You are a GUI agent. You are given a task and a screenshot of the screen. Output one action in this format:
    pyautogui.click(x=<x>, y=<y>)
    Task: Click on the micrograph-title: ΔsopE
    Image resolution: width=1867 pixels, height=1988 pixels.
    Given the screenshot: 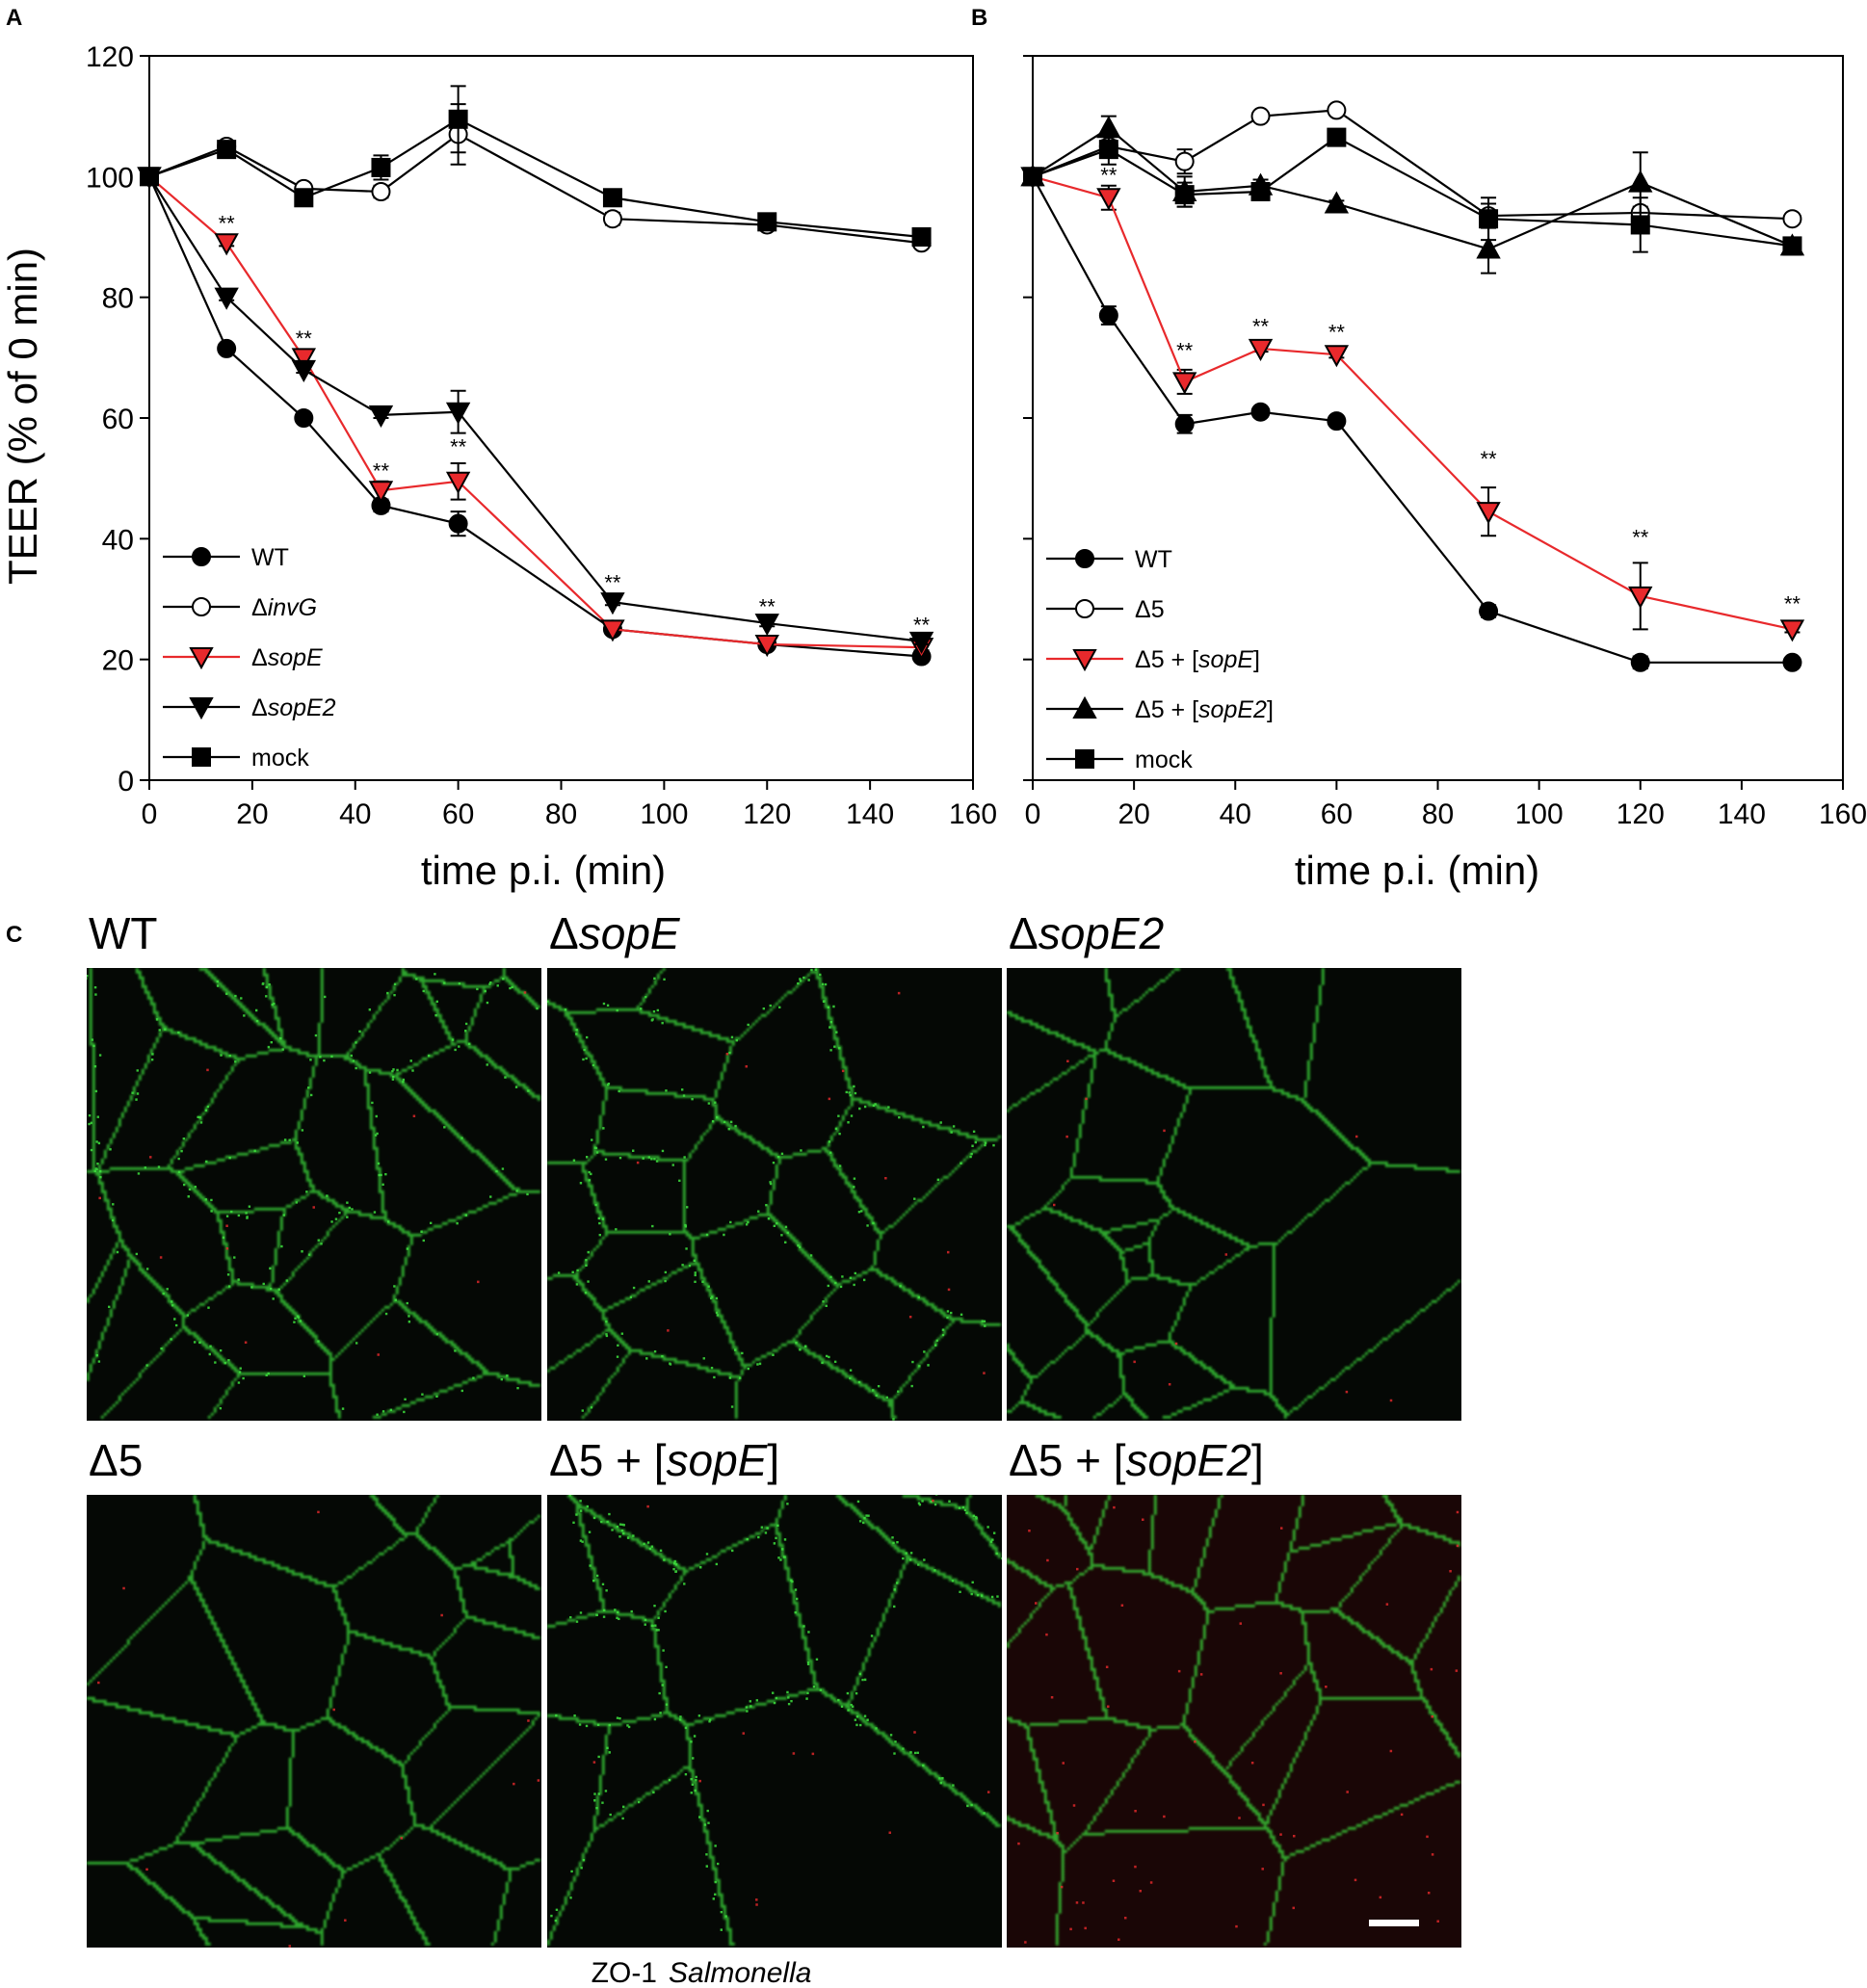 What is the action you would take?
    pyautogui.click(x=615, y=933)
    